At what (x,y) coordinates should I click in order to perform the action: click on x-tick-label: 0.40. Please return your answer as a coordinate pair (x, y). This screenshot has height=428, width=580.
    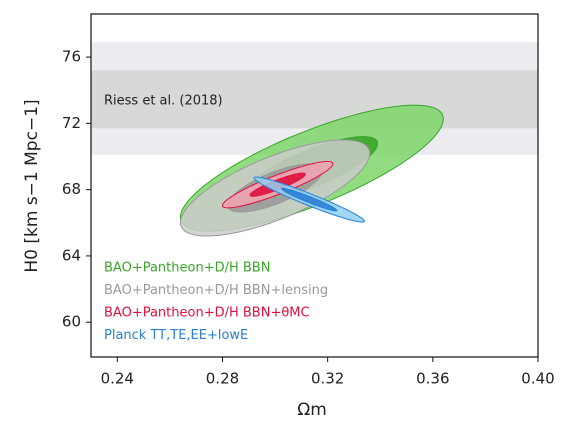
    Looking at the image, I should click on (537, 379).